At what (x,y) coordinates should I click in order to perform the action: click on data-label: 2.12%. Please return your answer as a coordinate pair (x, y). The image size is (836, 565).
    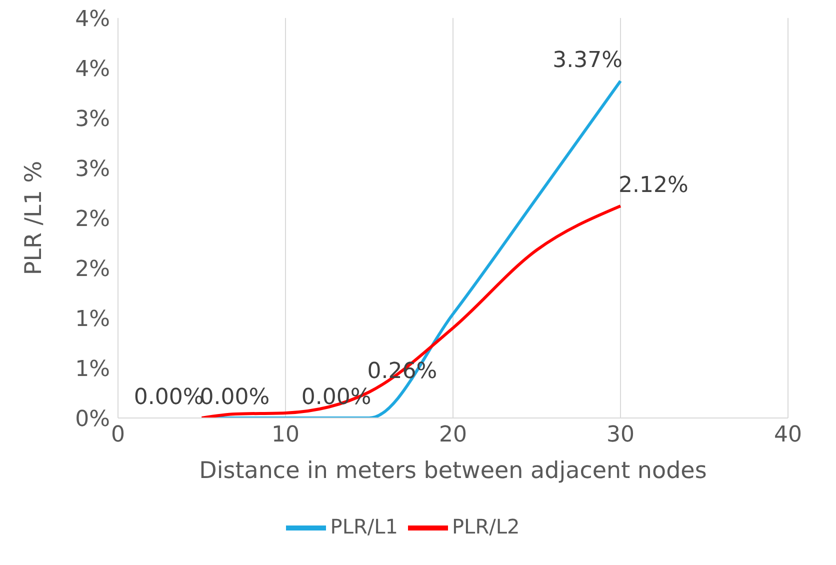
    Looking at the image, I should click on (653, 185).